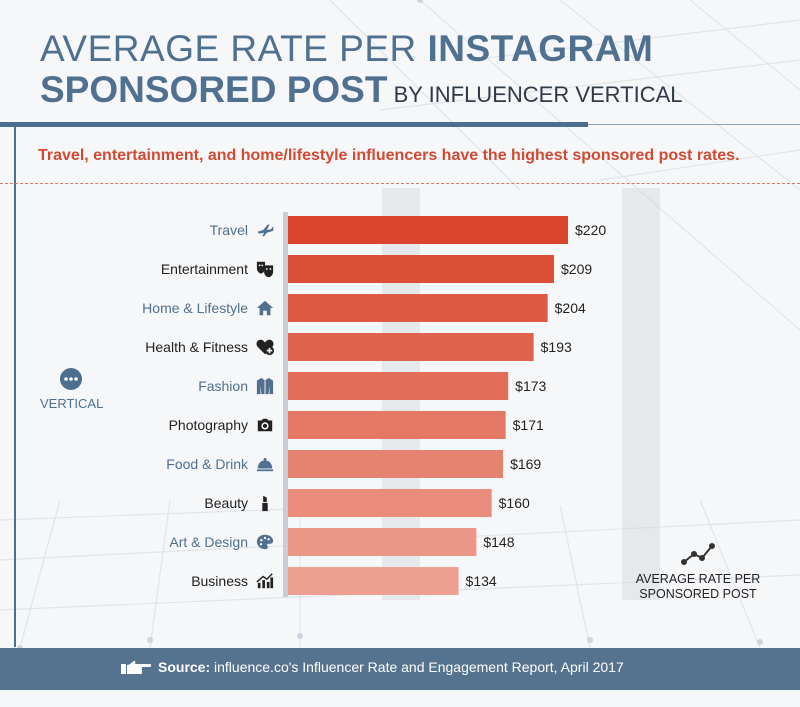 This screenshot has width=800, height=707. I want to click on title-bold-text: INSTAGRAM, so click(540, 48).